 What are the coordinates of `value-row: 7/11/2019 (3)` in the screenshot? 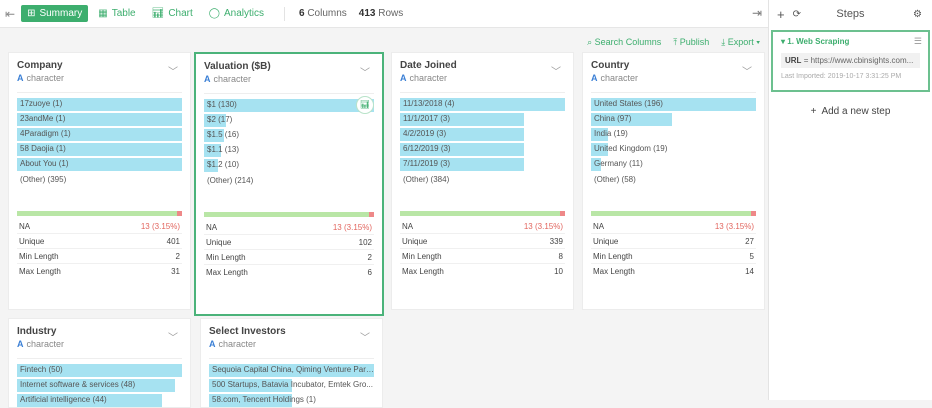 It's located at (482, 164).